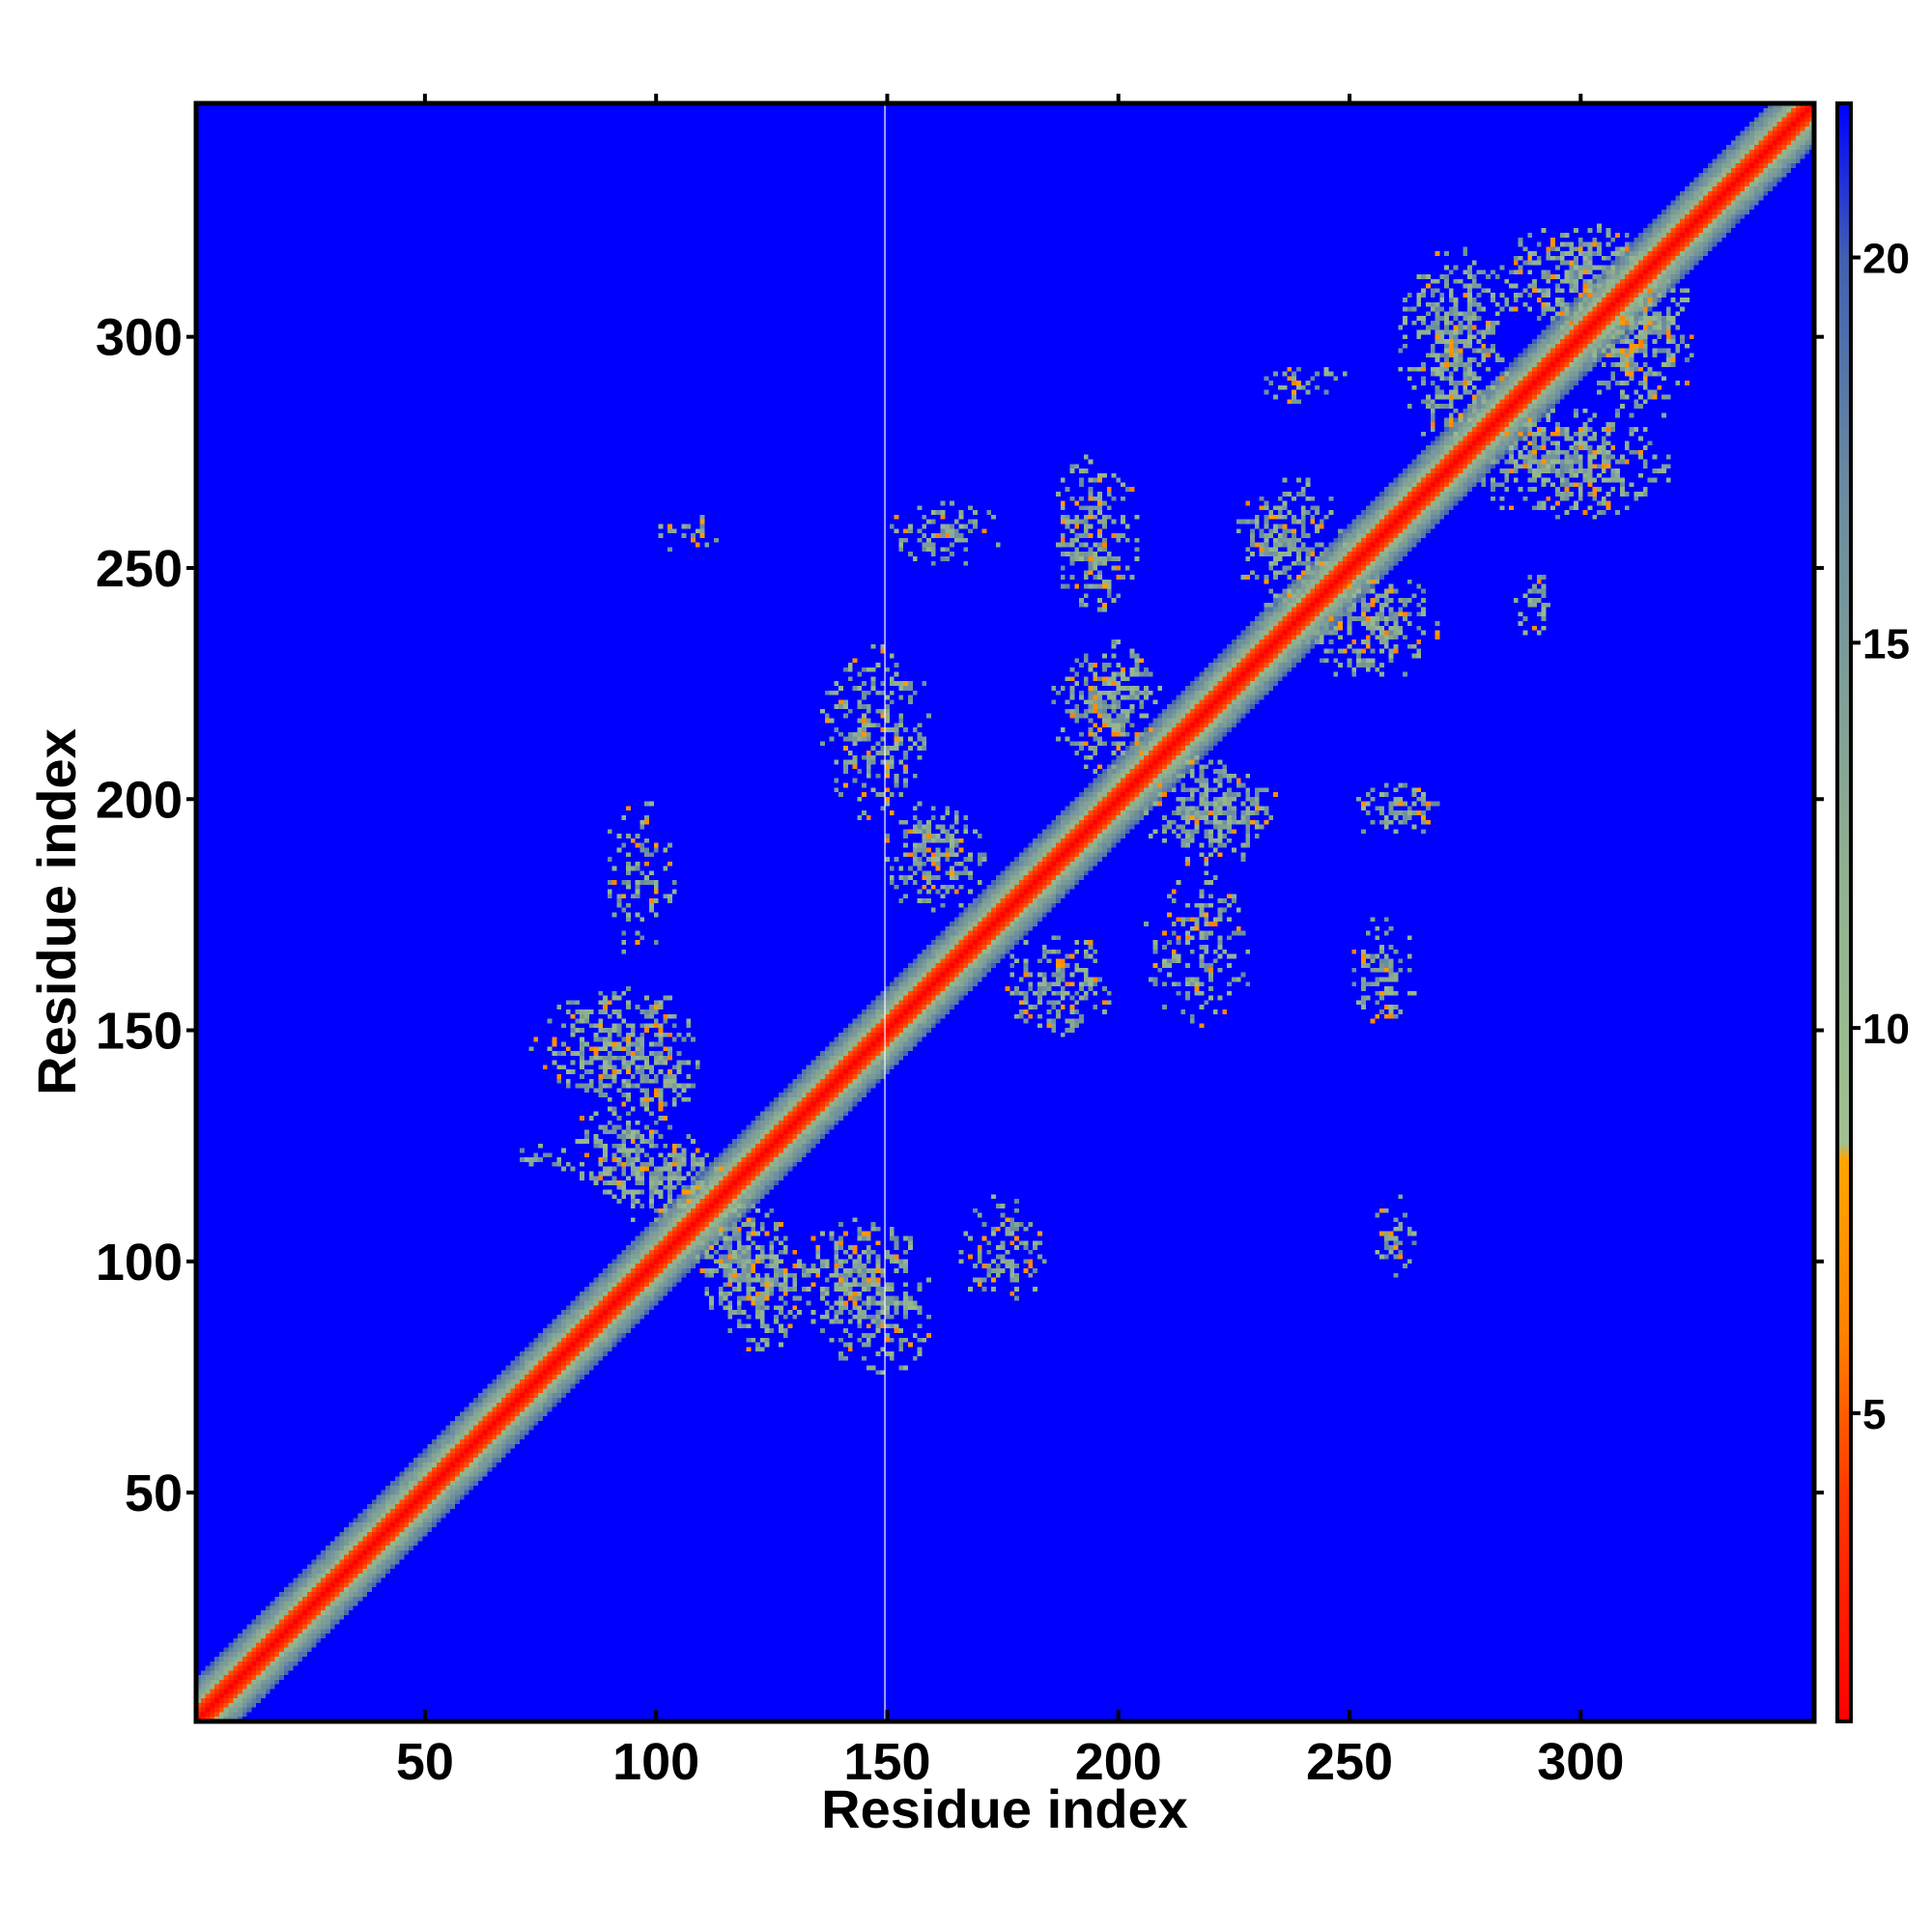  Describe the element at coordinates (1886, 1029) in the screenshot. I see `colorbar-tick-label: 10` at that location.